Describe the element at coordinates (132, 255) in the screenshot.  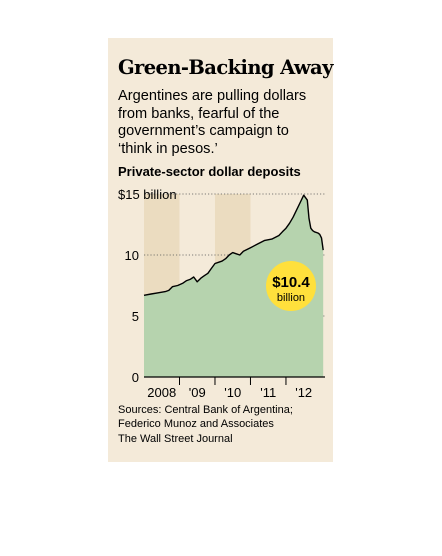
I see `y-tick-label: 10` at that location.